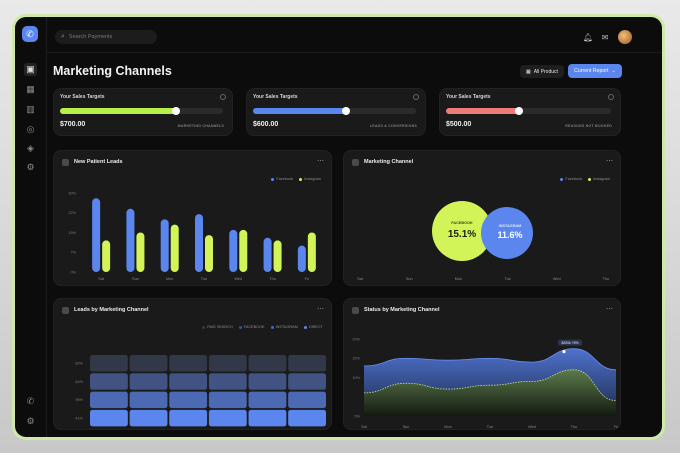  What do you see at coordinates (30, 421) in the screenshot?
I see `gear-icon: ⚙` at bounding box center [30, 421].